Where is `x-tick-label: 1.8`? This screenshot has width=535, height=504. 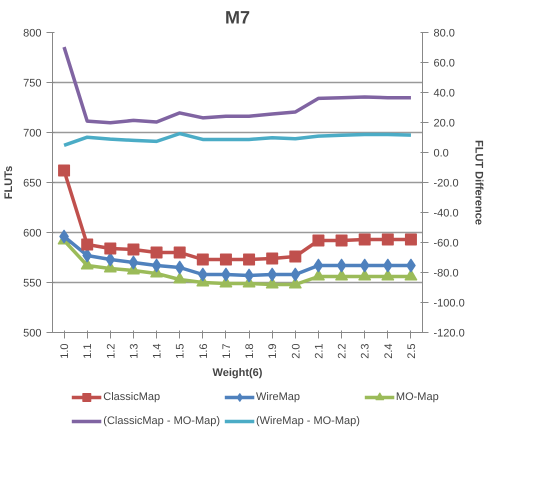 x-tick-label: 1.8 is located at coordinates (250, 351).